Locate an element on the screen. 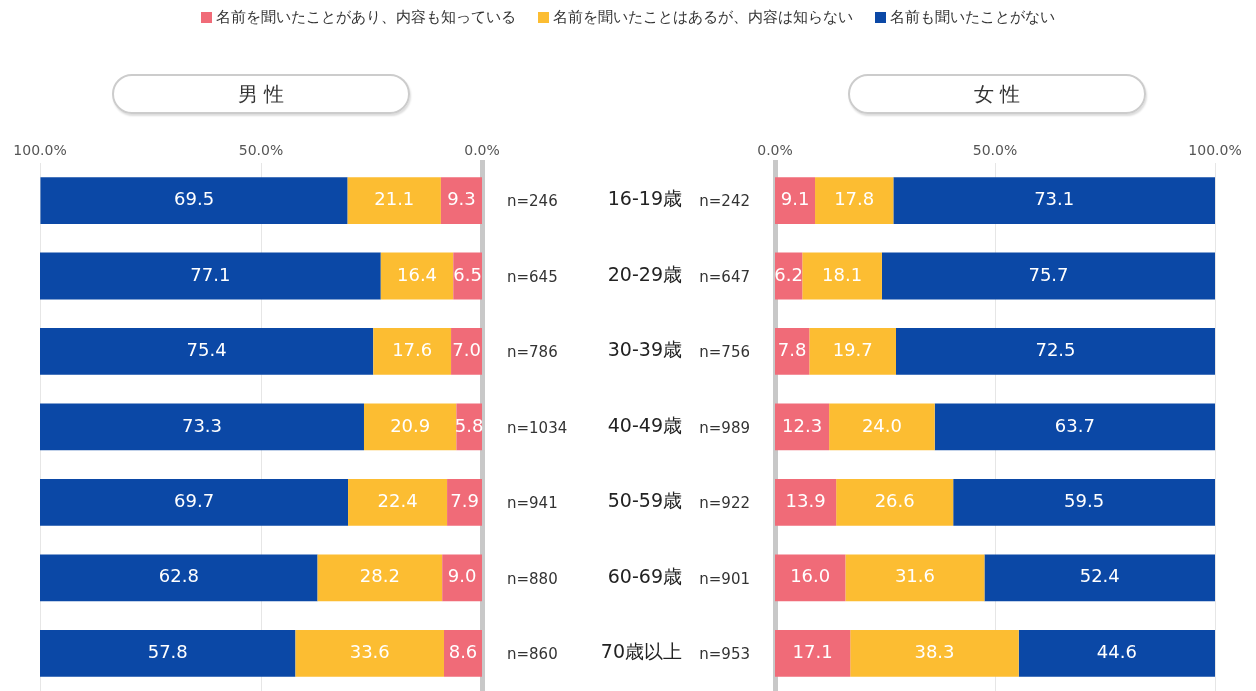  data-label: 22.4 is located at coordinates (397, 501).